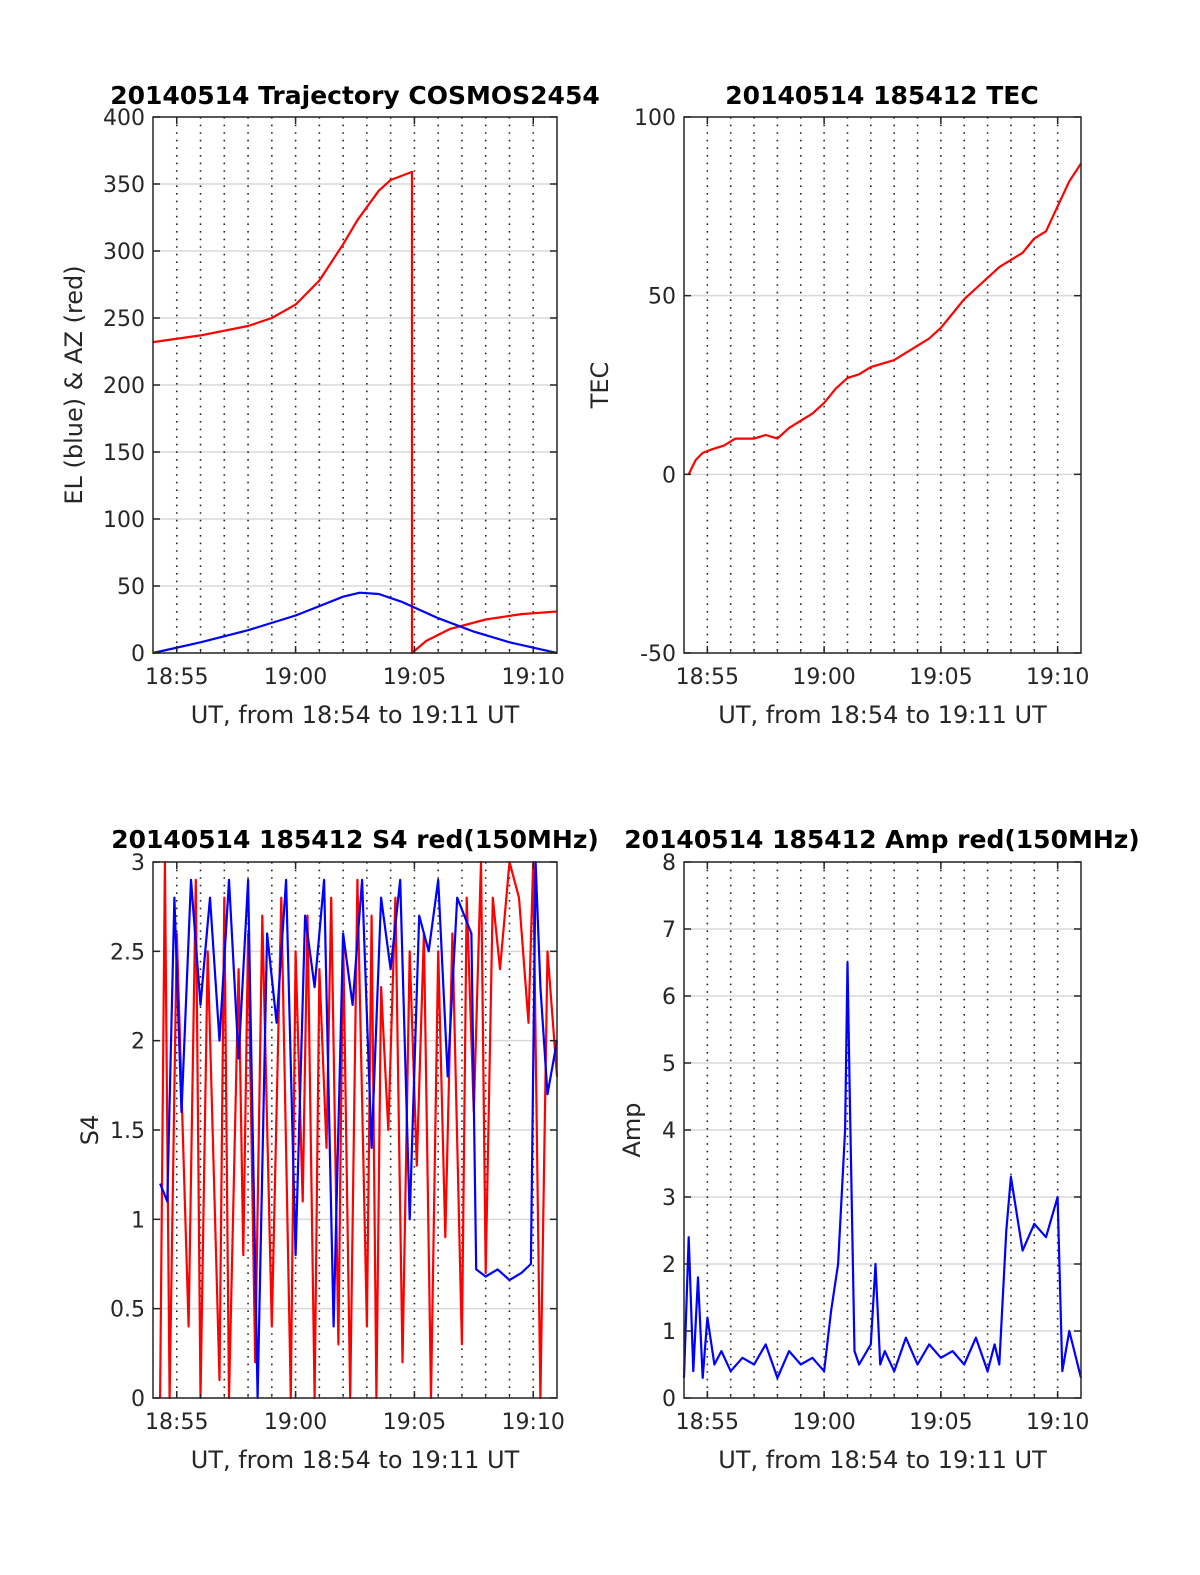  Describe the element at coordinates (124, 319) in the screenshot. I see `y-tick-label: 250` at that location.